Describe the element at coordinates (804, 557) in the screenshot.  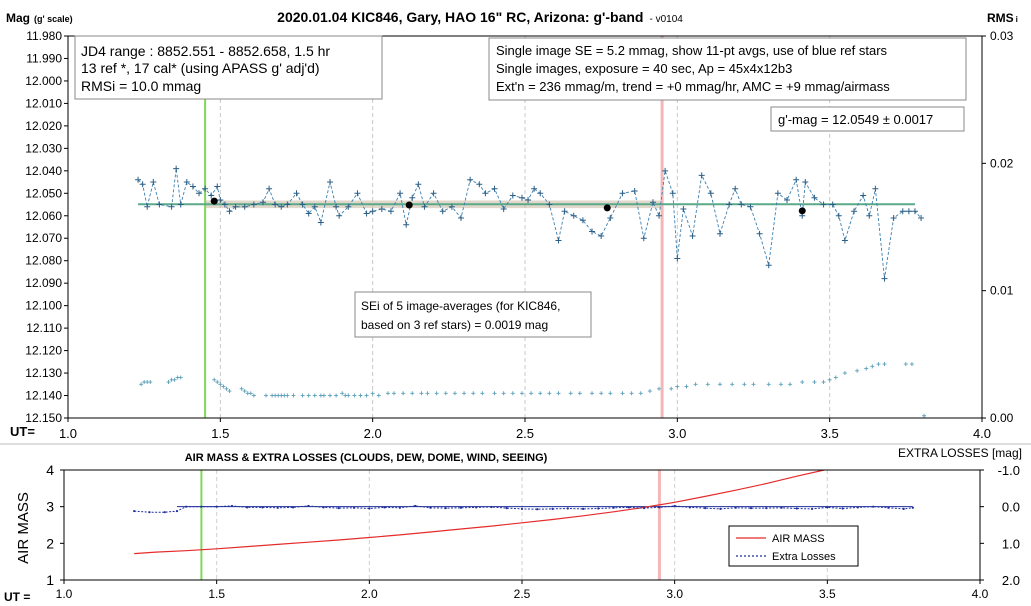
I see `legend-item-extra-losses: Extra Losses` at that location.